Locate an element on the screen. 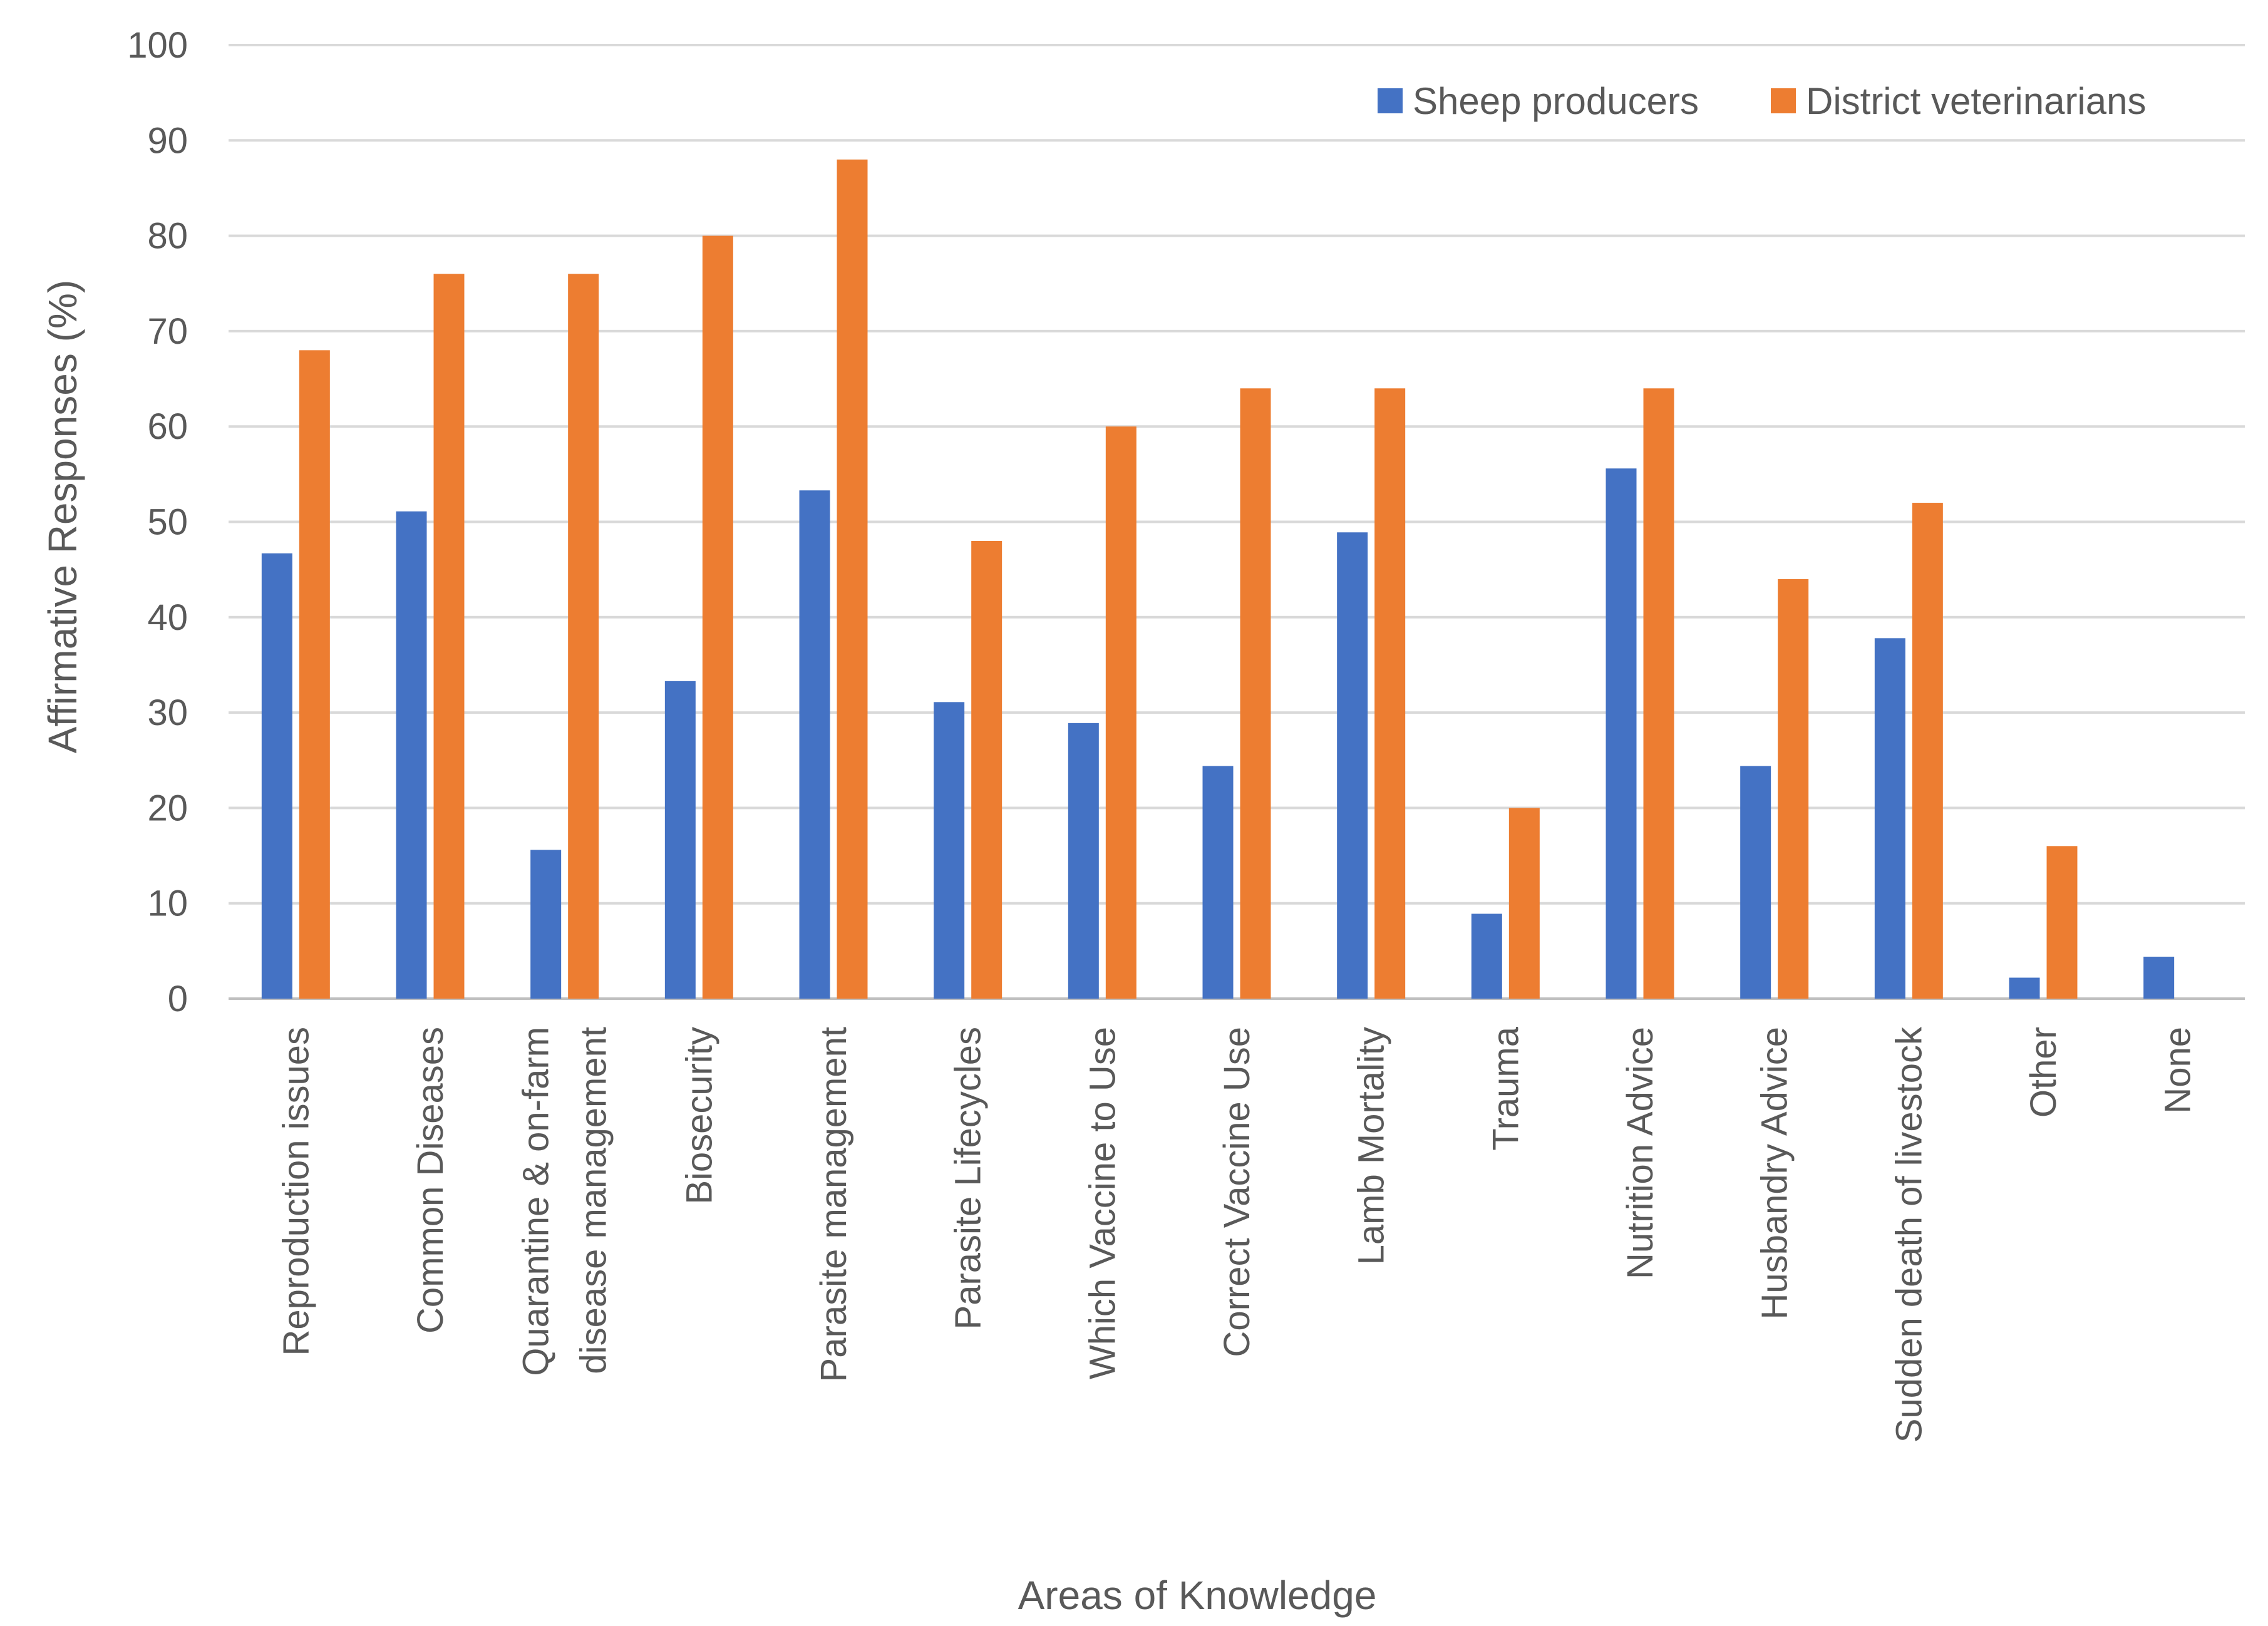 This screenshot has height=1626, width=2268. x-category-label-nutrition-advice: Nutrition Advice is located at coordinates (1641, 1153).